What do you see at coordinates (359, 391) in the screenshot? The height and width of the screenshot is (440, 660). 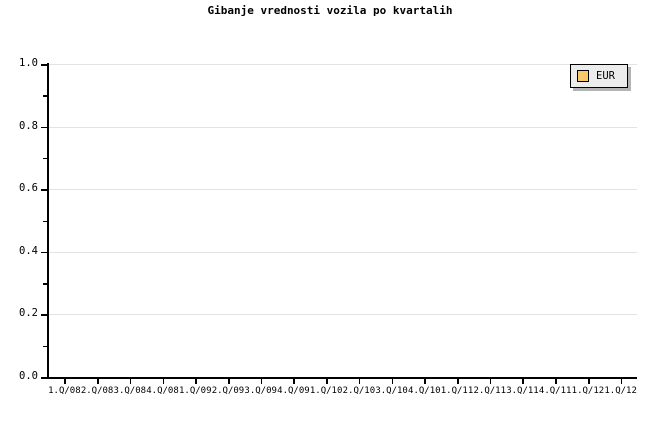 I see `x-axis-tick-label: 2.Q/10` at bounding box center [359, 391].